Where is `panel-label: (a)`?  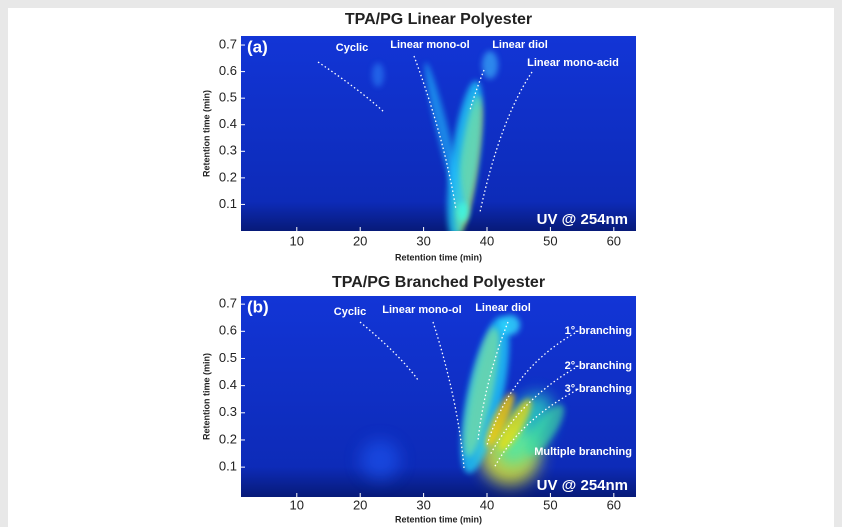
panel-label: (a) is located at coordinates (257, 46).